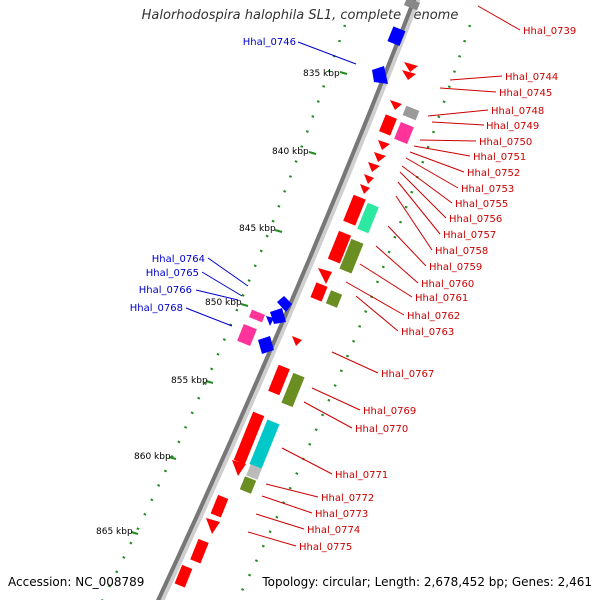 The image size is (600, 600). I want to click on gene-label-hhal-0759: Hhal_0759, so click(455, 267).